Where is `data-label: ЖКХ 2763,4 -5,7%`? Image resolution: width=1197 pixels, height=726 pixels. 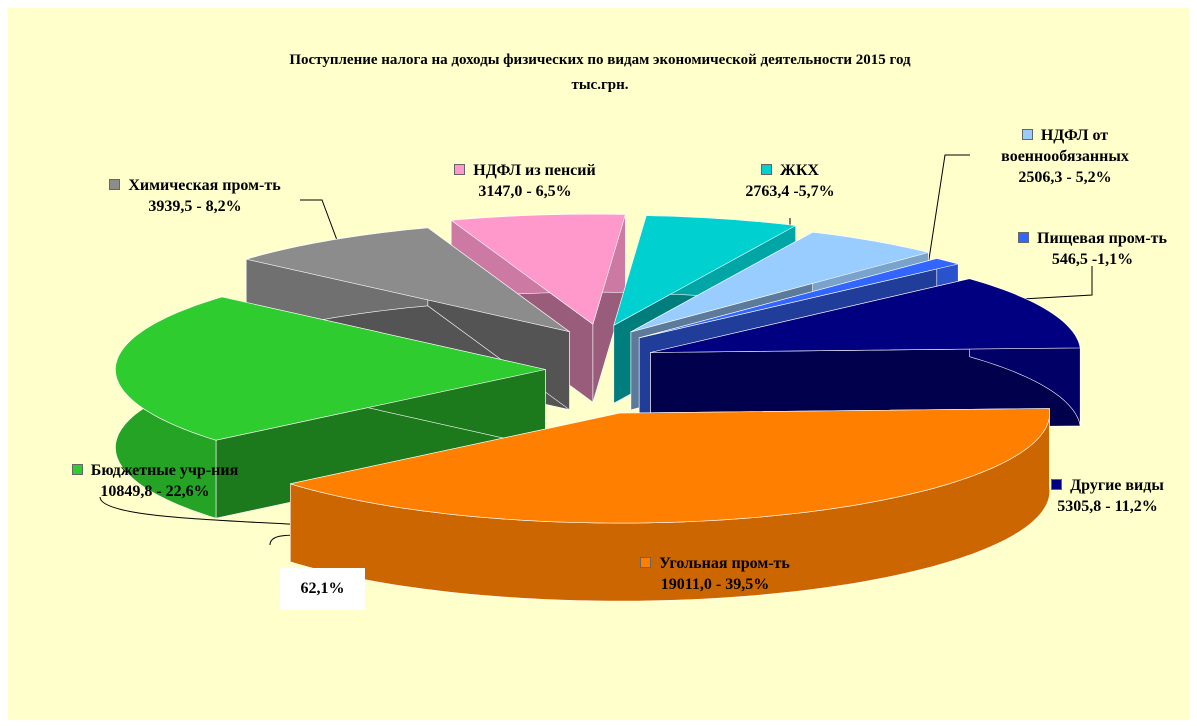
data-label: ЖКХ 2763,4 -5,7% is located at coordinates (790, 181).